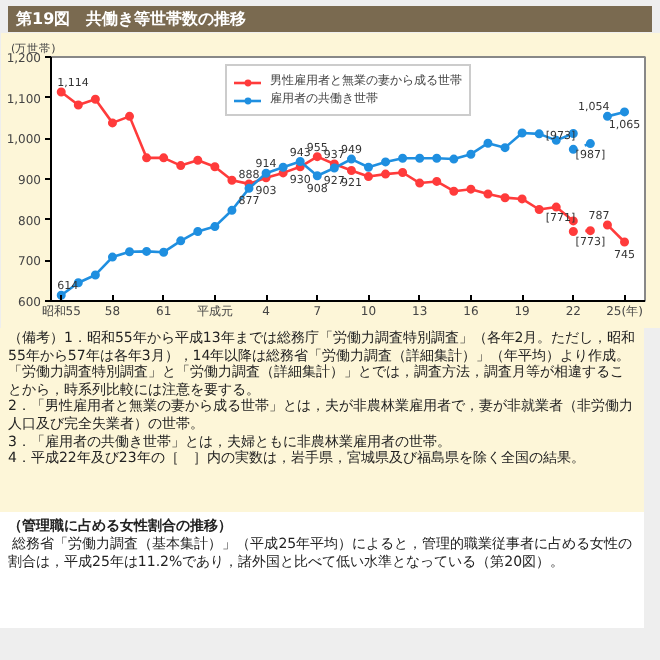 Image resolution: width=660 pixels, height=660 pixels. What do you see at coordinates (131, 19) in the screenshot?
I see `chart-title: 第19図 共働き等世帯数の推移` at bounding box center [131, 19].